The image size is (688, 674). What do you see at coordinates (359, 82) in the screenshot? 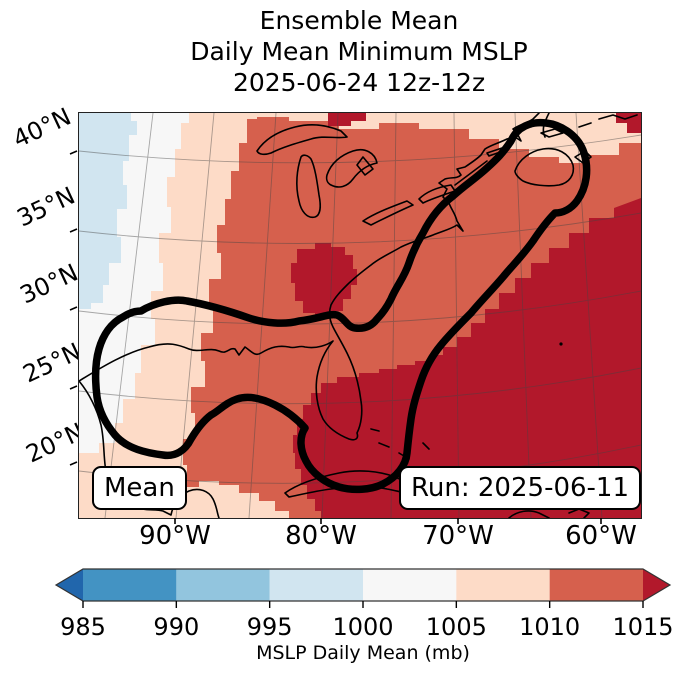
I see `title-line-3: 2025-06-24 12z-12z` at bounding box center [359, 82].